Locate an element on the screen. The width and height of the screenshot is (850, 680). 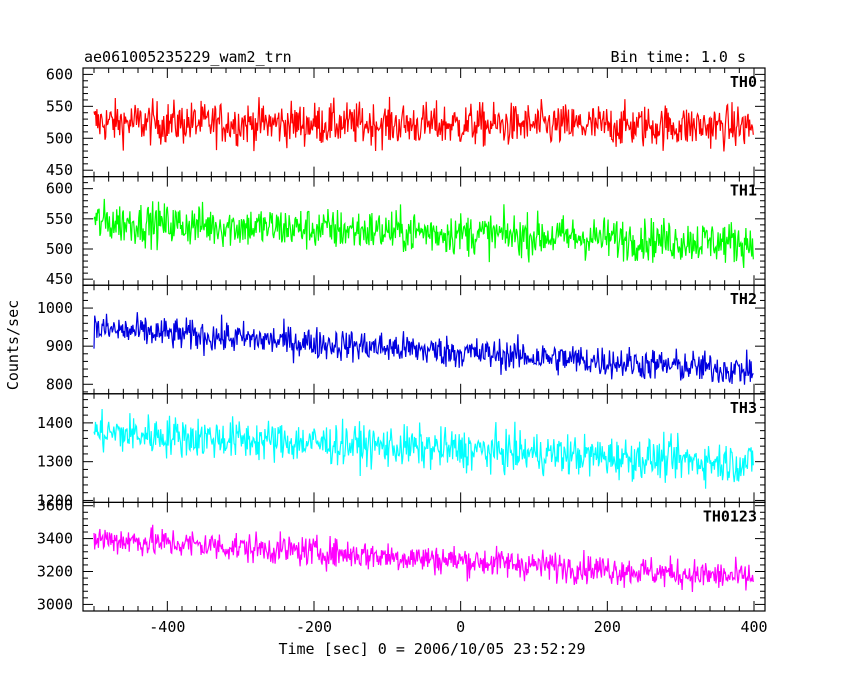
x-tick-label: 0 is located at coordinates (460, 627).